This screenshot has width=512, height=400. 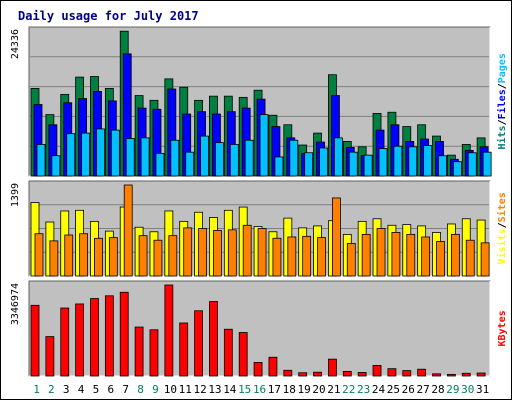 What do you see at coordinates (393, 389) in the screenshot?
I see `day-label-25: 25` at bounding box center [393, 389].